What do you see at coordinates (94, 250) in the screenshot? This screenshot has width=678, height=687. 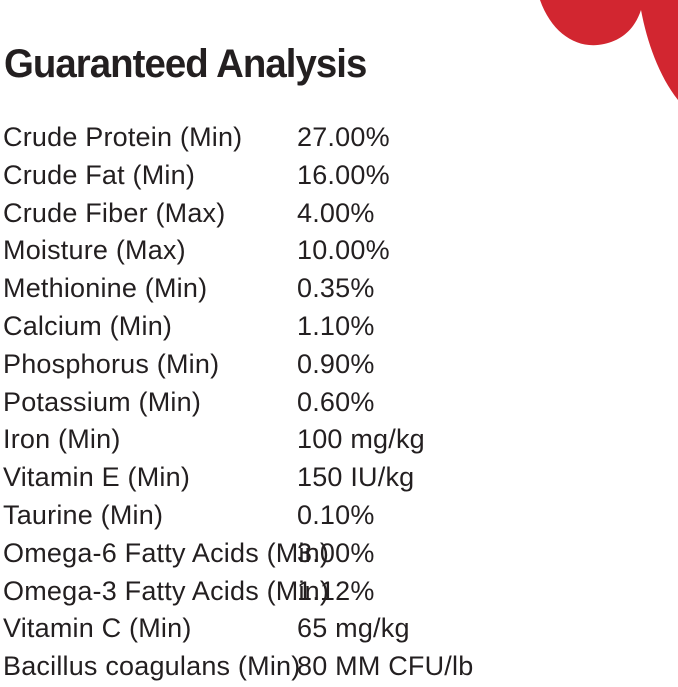 I see `nutrient-label: Moisture (Max)` at bounding box center [94, 250].